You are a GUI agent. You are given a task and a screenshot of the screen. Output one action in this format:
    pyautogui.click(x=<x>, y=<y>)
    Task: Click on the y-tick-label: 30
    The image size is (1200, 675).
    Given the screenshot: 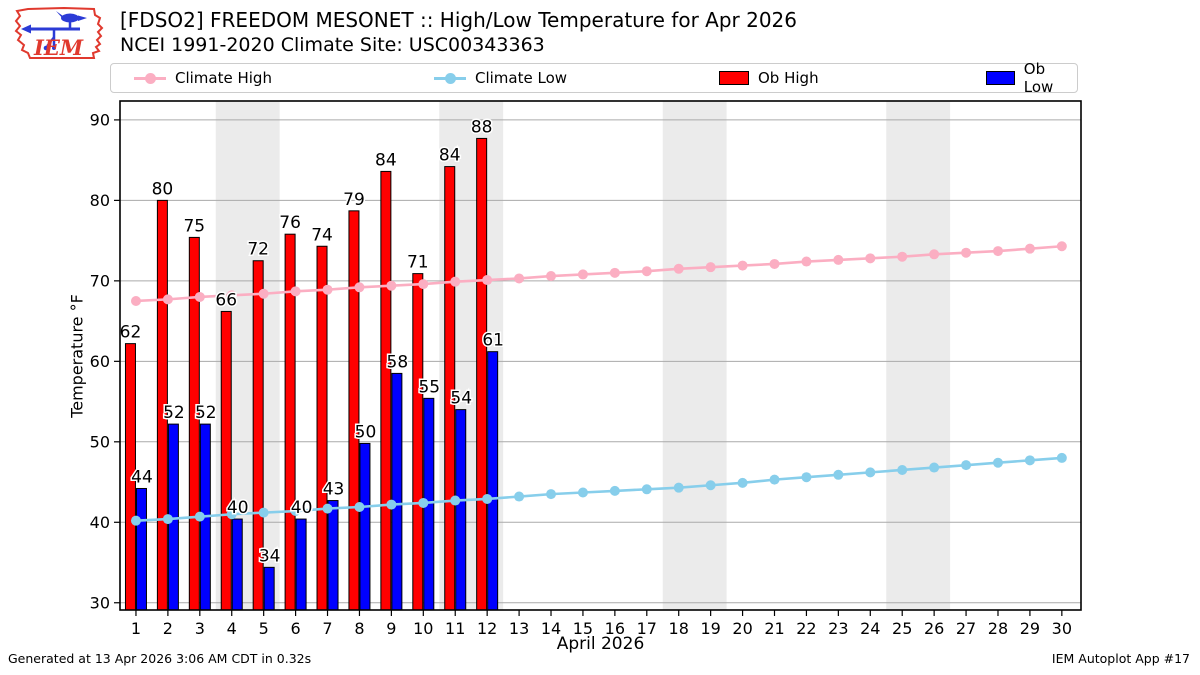 What is the action you would take?
    pyautogui.click(x=100, y=602)
    